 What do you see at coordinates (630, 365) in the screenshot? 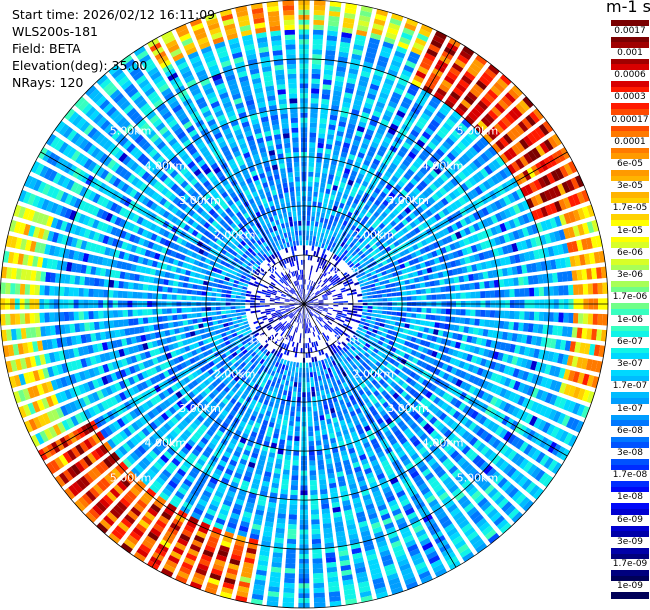
I see `colorbar-label: 3e-07` at bounding box center [630, 365].